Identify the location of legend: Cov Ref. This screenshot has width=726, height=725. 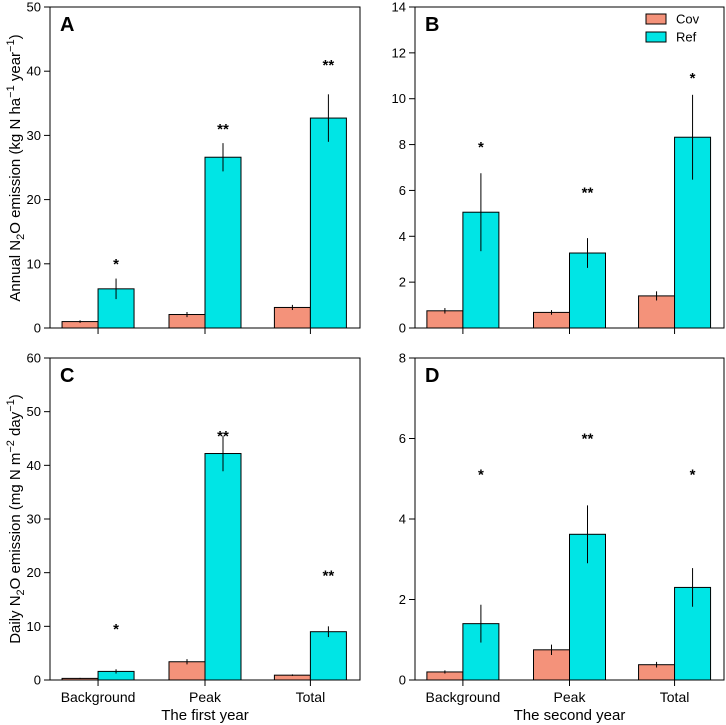
(672, 28).